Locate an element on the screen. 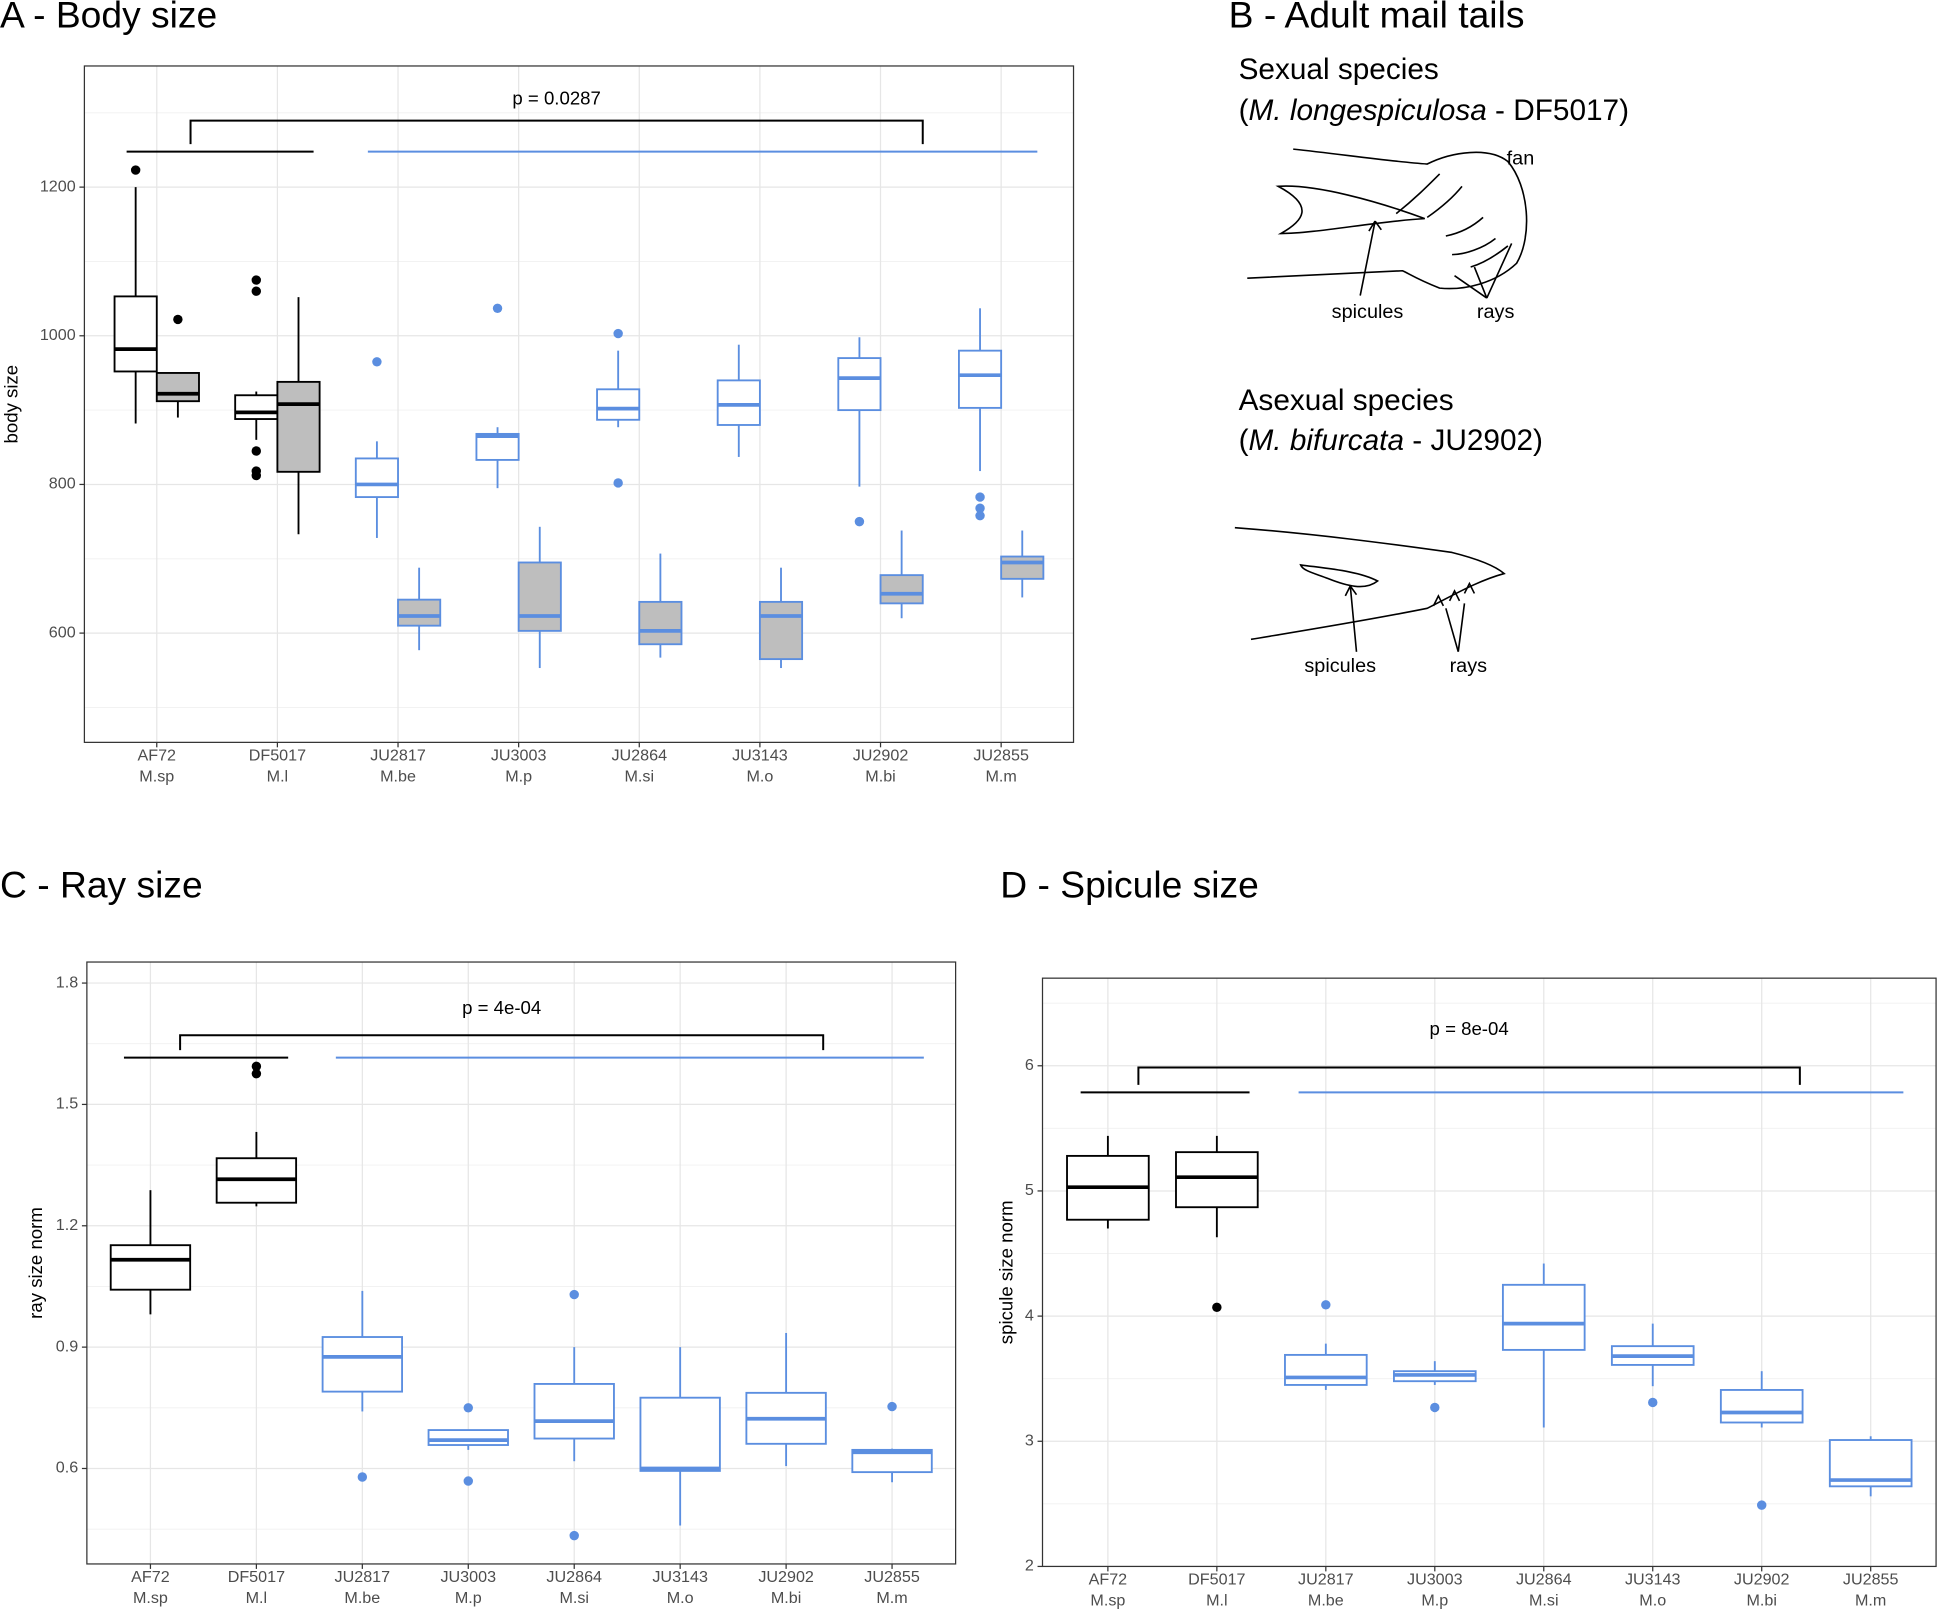 Image resolution: width=1946 pixels, height=1620 pixels. heading: Asexual species is located at coordinates (1346, 400).